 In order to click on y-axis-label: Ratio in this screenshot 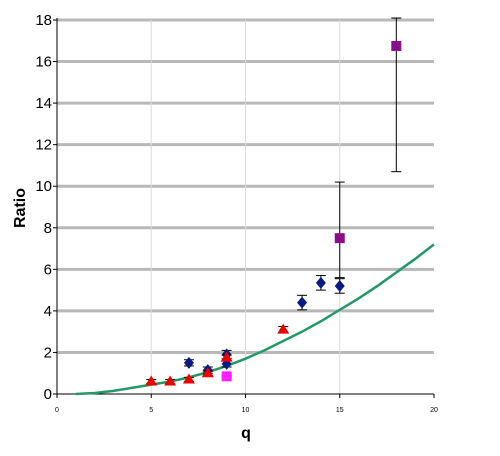, I will do `click(20, 208)`.